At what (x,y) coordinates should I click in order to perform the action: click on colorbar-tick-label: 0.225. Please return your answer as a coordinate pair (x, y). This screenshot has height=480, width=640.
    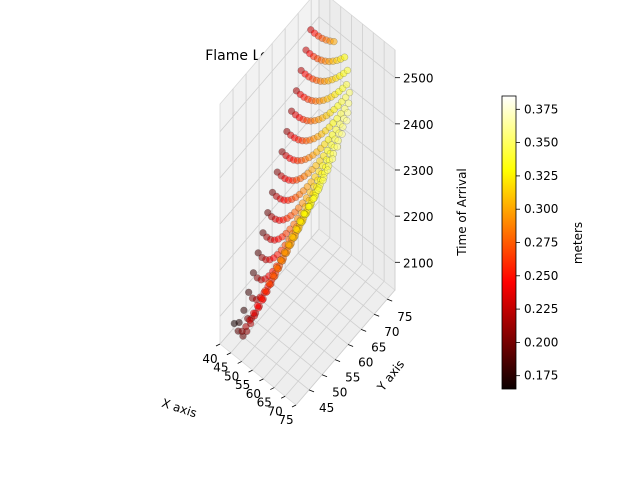
    Looking at the image, I should click on (541, 309).